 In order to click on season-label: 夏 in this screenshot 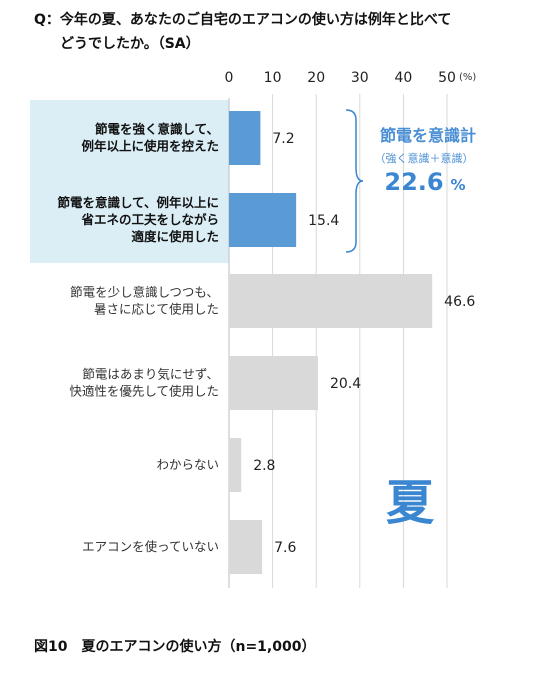, I will do `click(410, 503)`.